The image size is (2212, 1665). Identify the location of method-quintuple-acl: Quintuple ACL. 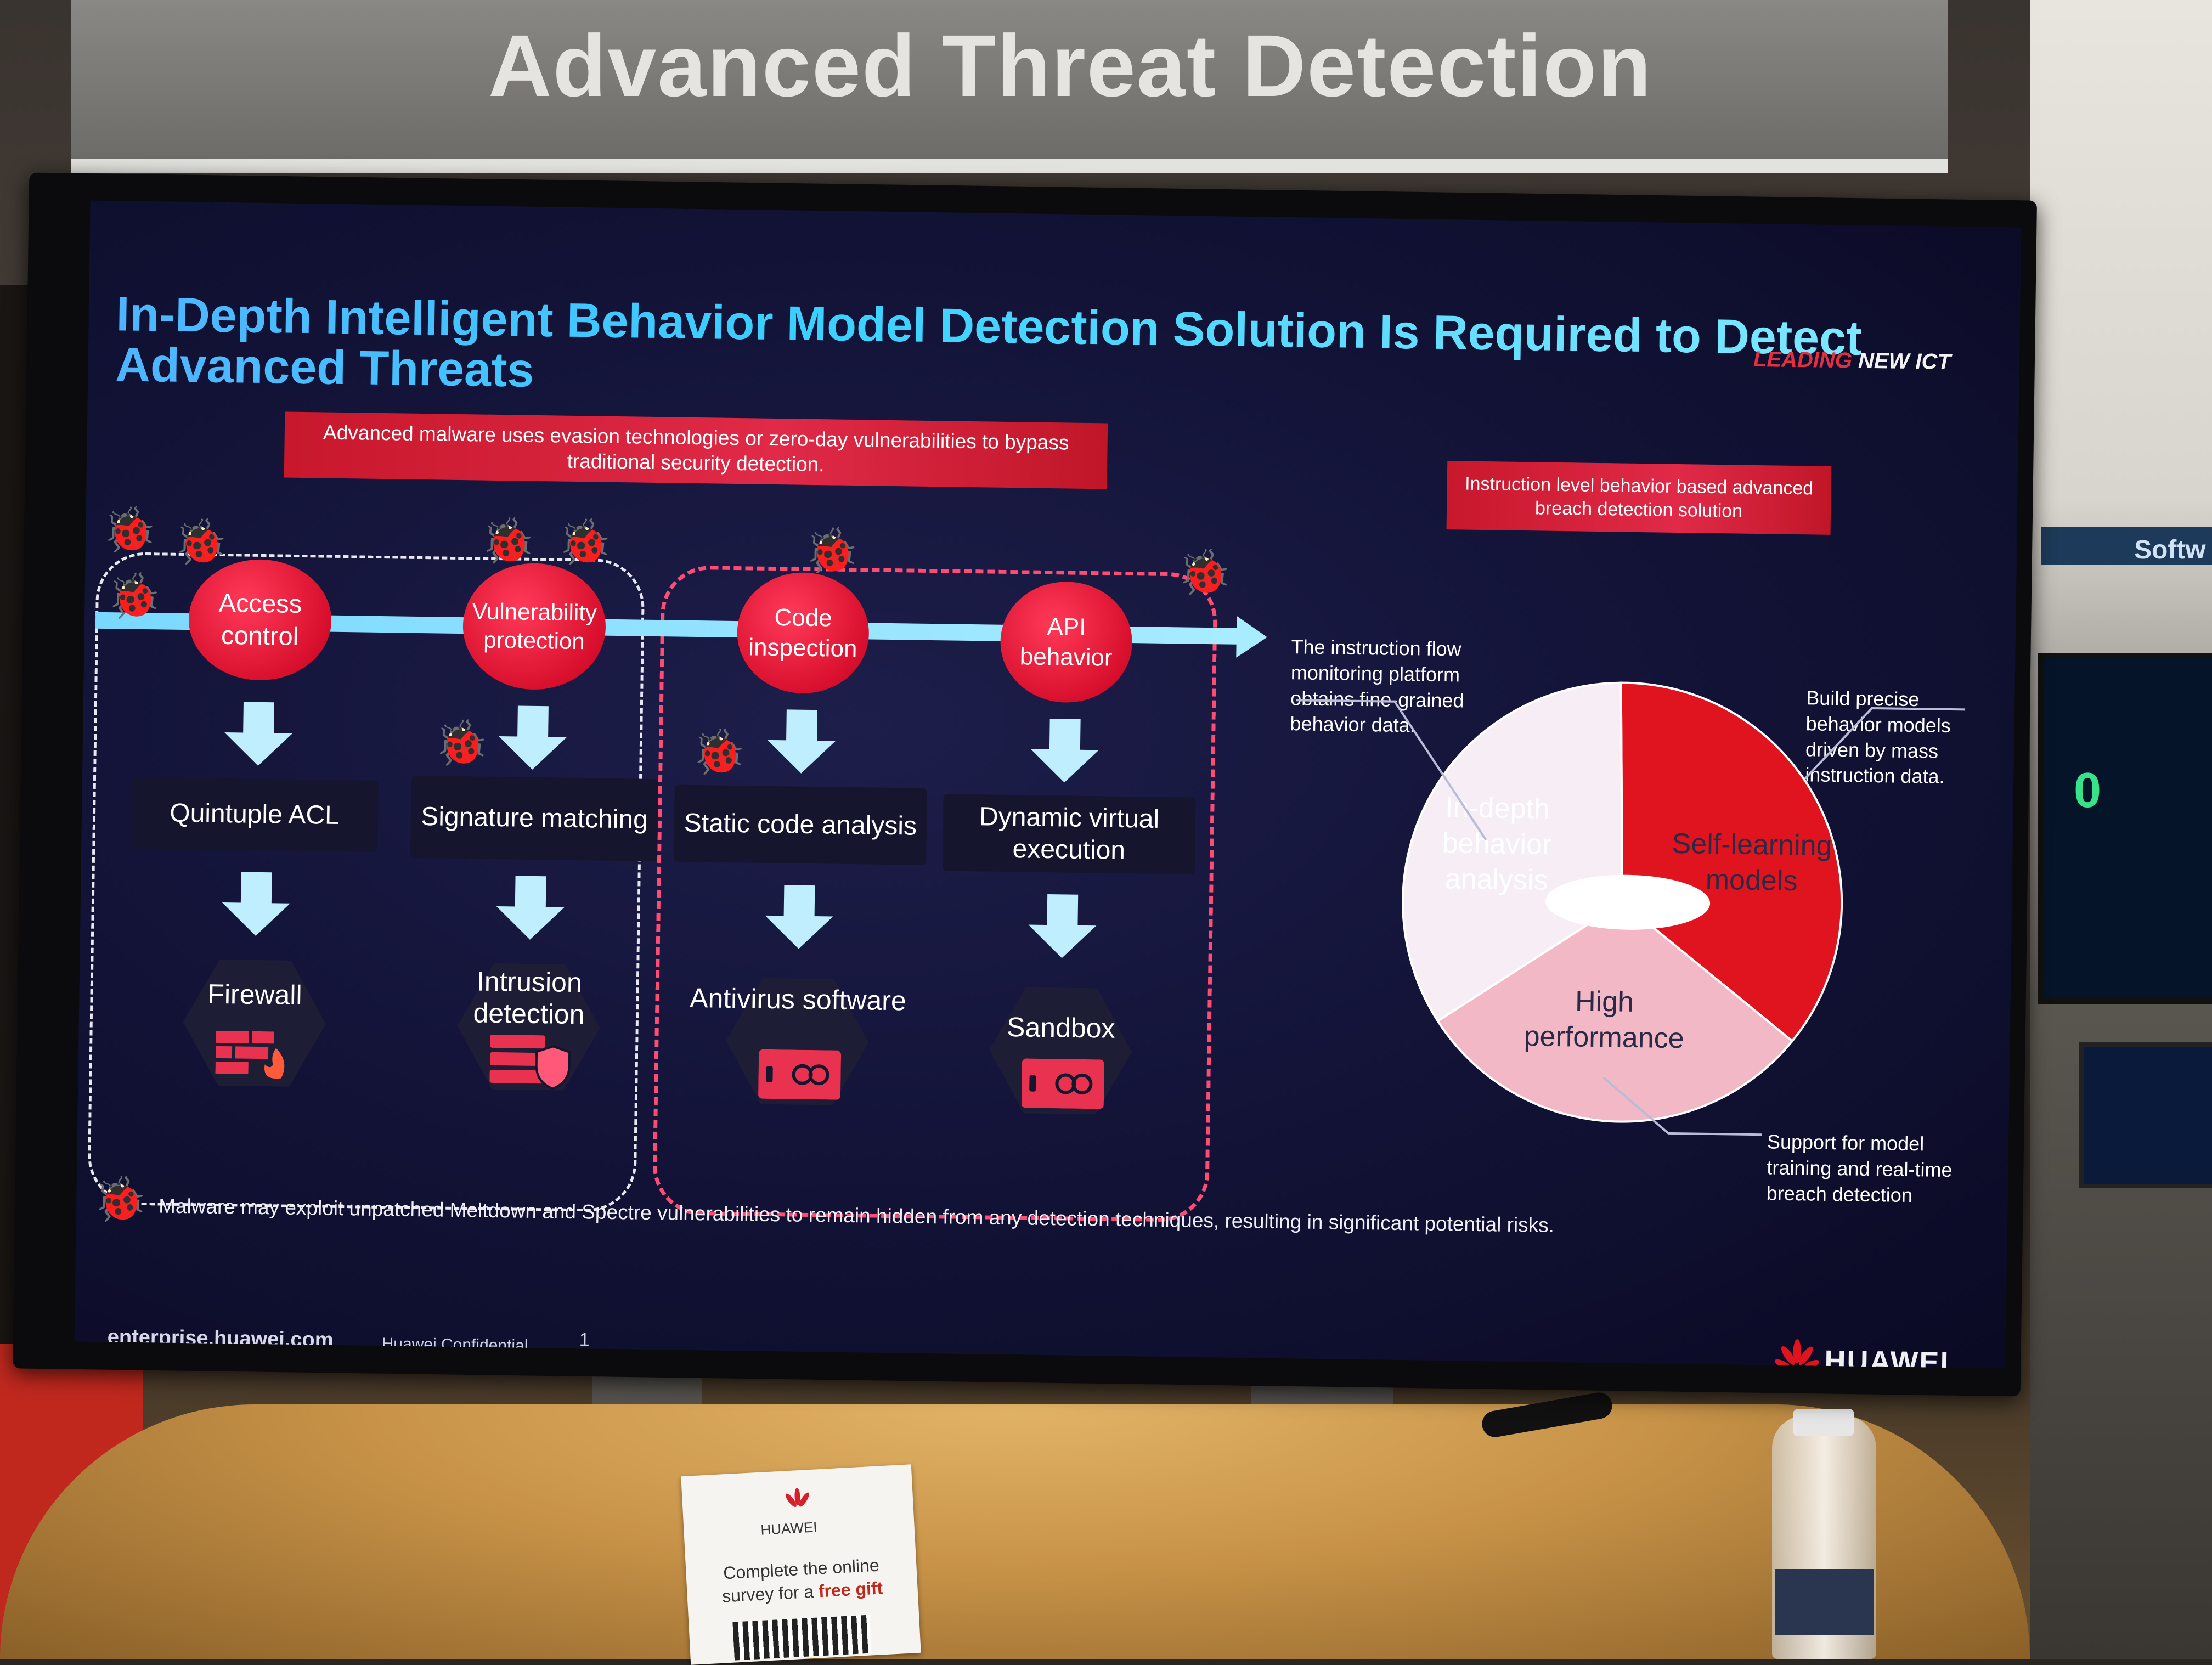
(255, 814).